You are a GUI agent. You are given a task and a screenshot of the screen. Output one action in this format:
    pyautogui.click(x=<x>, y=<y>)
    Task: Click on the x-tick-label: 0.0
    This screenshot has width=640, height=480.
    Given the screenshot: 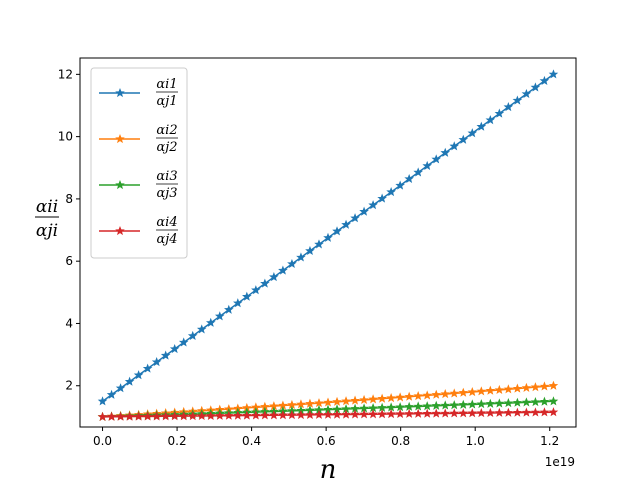 What is the action you would take?
    pyautogui.click(x=102, y=441)
    